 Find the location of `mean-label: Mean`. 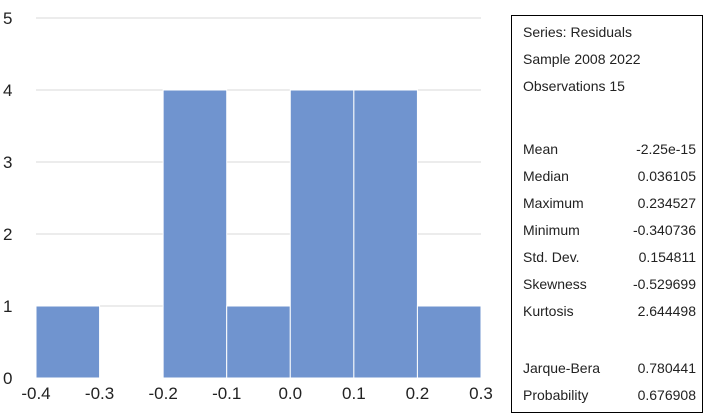

mean-label: Mean is located at coordinates (541, 149).